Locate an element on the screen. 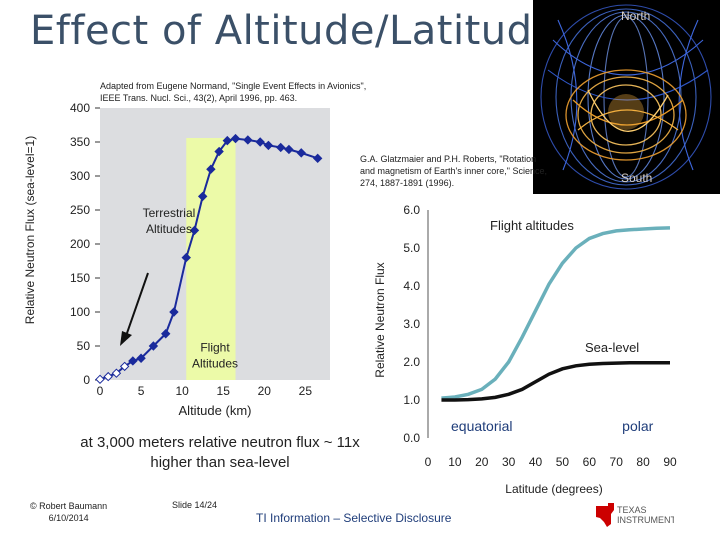 This screenshot has width=720, height=540. ti-logo-text-2: INSTRUMENTS is located at coordinates (645, 520).